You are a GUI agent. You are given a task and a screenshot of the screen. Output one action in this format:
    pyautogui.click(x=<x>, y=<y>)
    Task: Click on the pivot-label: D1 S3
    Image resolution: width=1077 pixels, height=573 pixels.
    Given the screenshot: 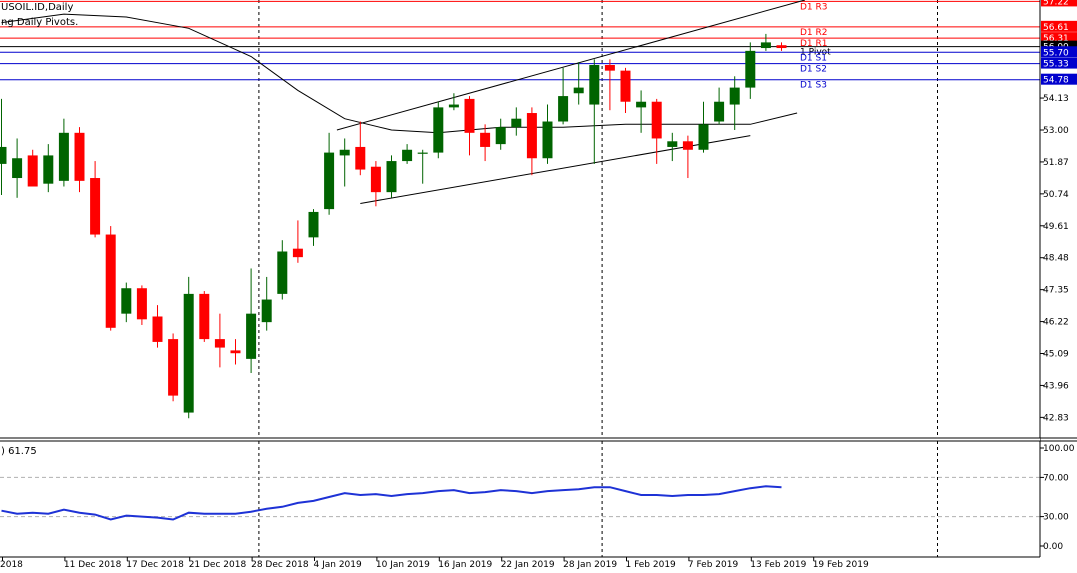 What is the action you would take?
    pyautogui.click(x=813, y=86)
    